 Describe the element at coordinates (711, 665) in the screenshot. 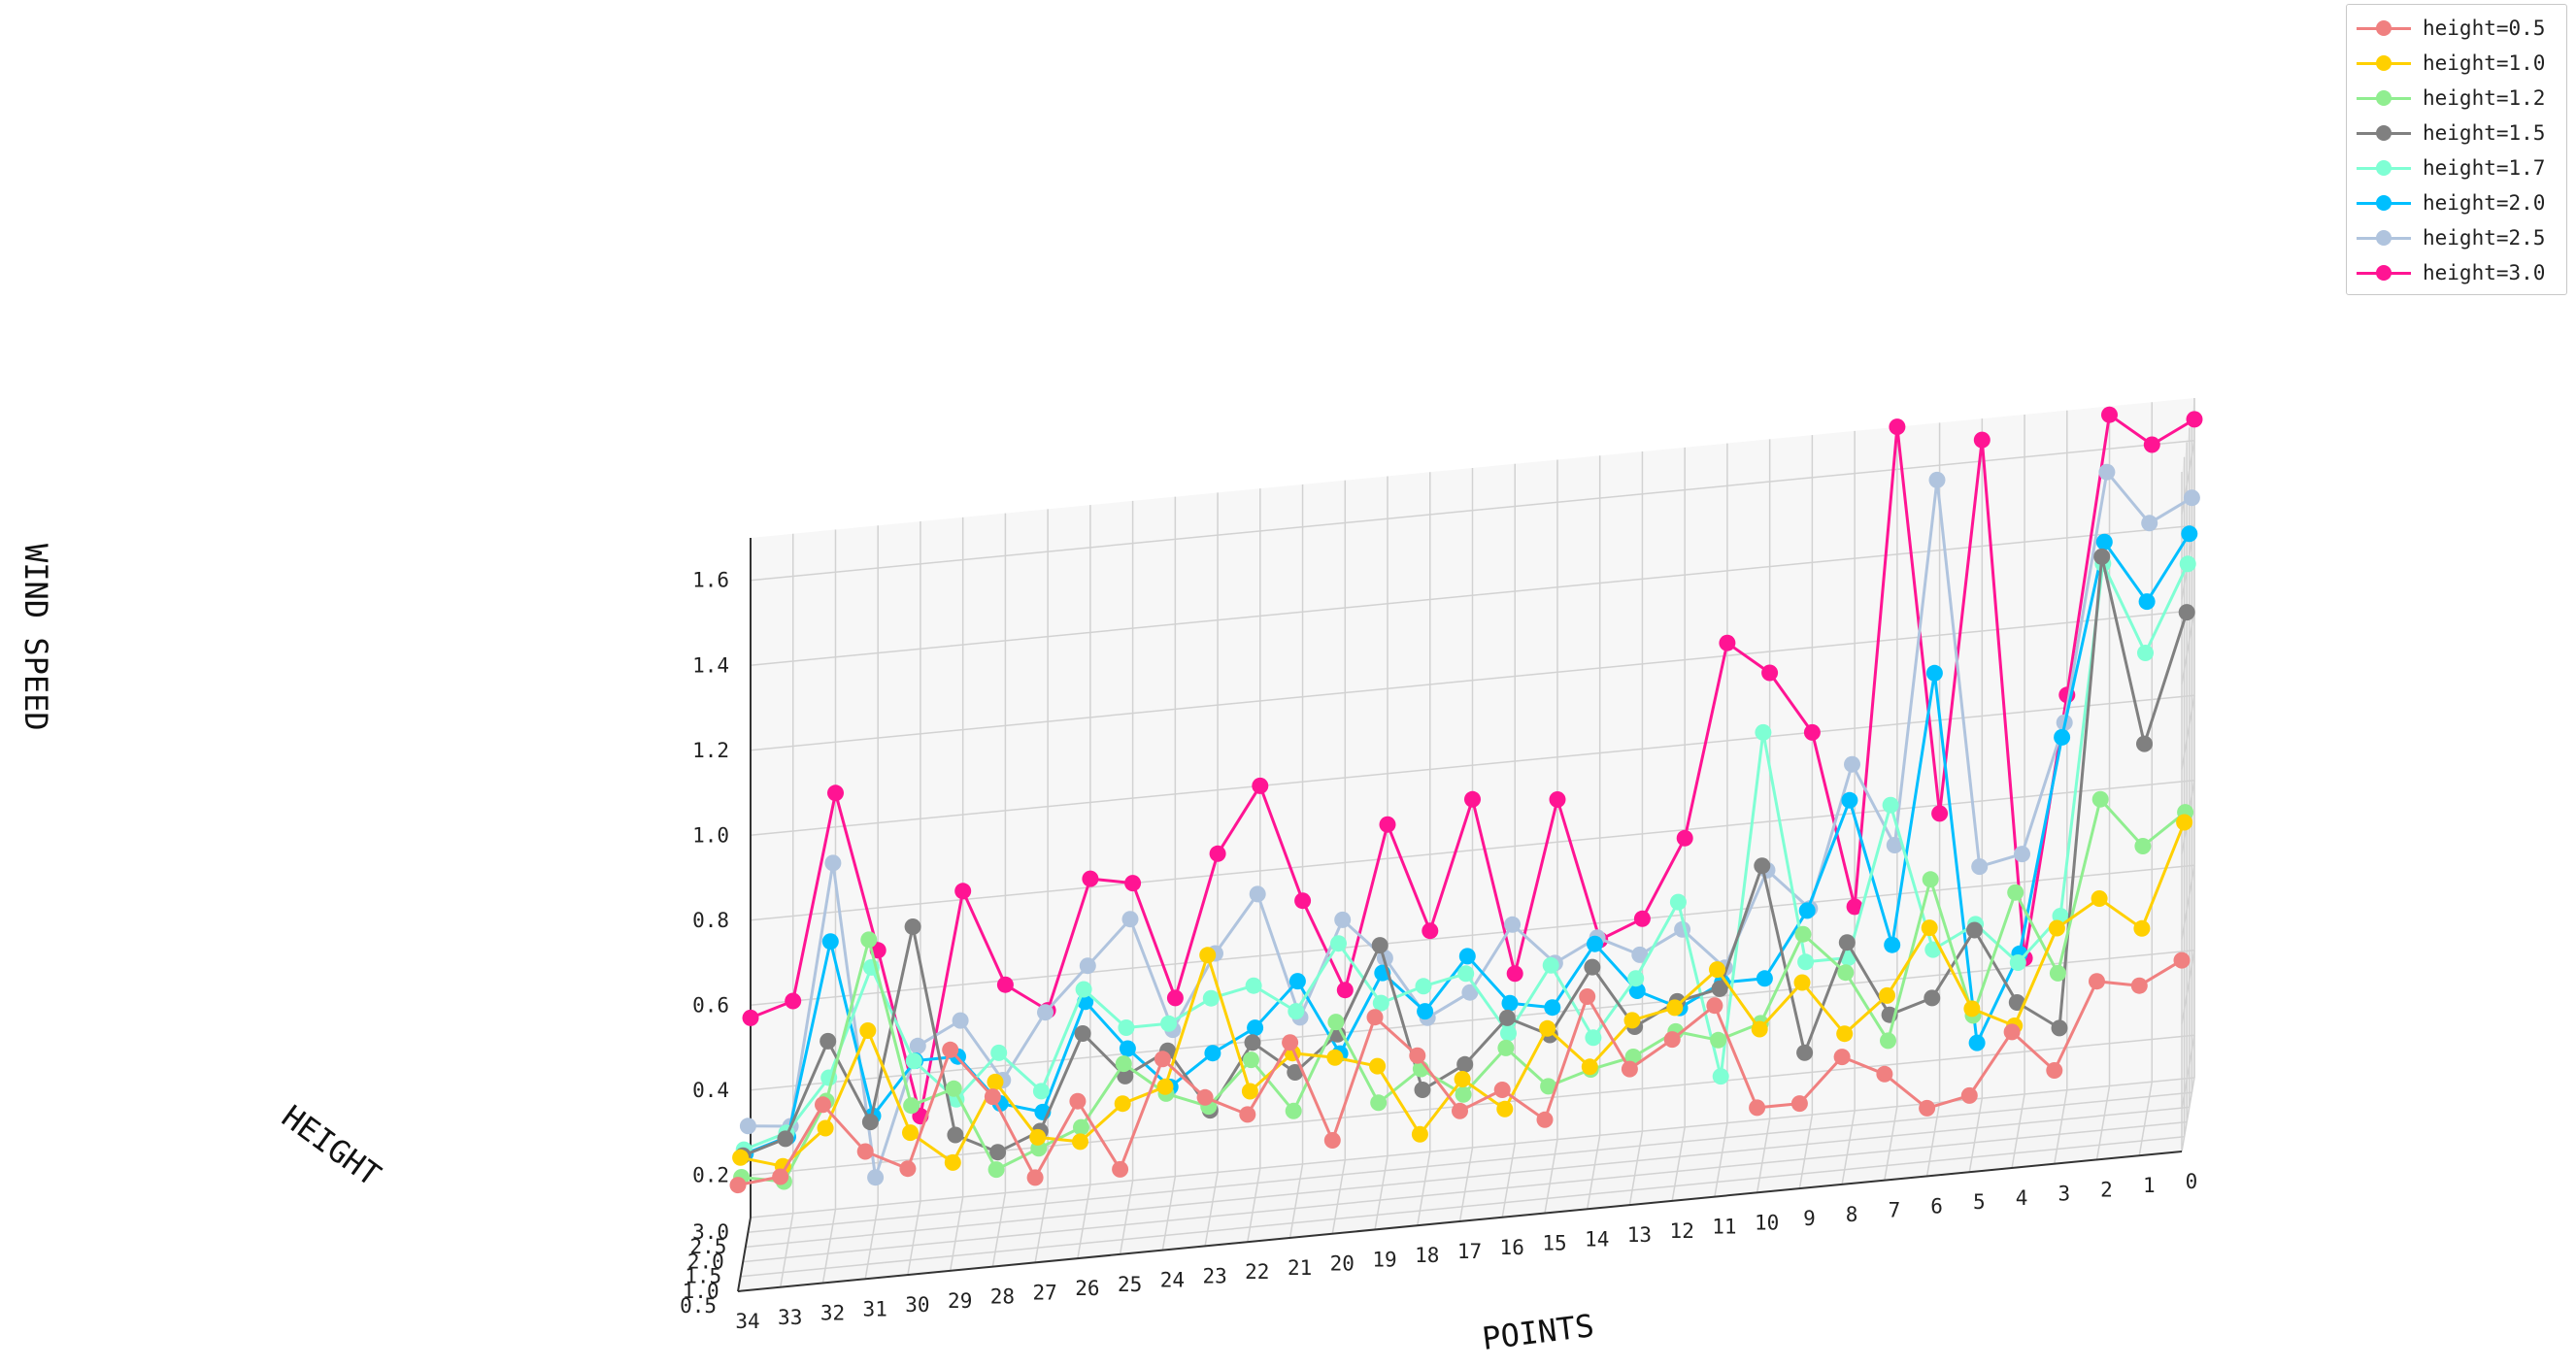

I see `z-tick-label: 1.4` at that location.